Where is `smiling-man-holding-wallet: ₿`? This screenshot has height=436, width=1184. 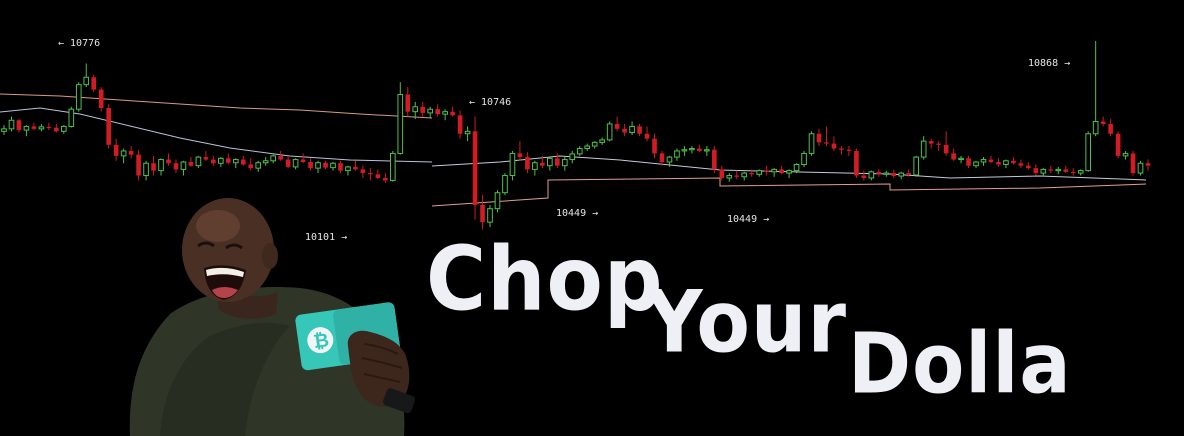
smiling-man-holding-wallet: ₿ is located at coordinates (272, 317).